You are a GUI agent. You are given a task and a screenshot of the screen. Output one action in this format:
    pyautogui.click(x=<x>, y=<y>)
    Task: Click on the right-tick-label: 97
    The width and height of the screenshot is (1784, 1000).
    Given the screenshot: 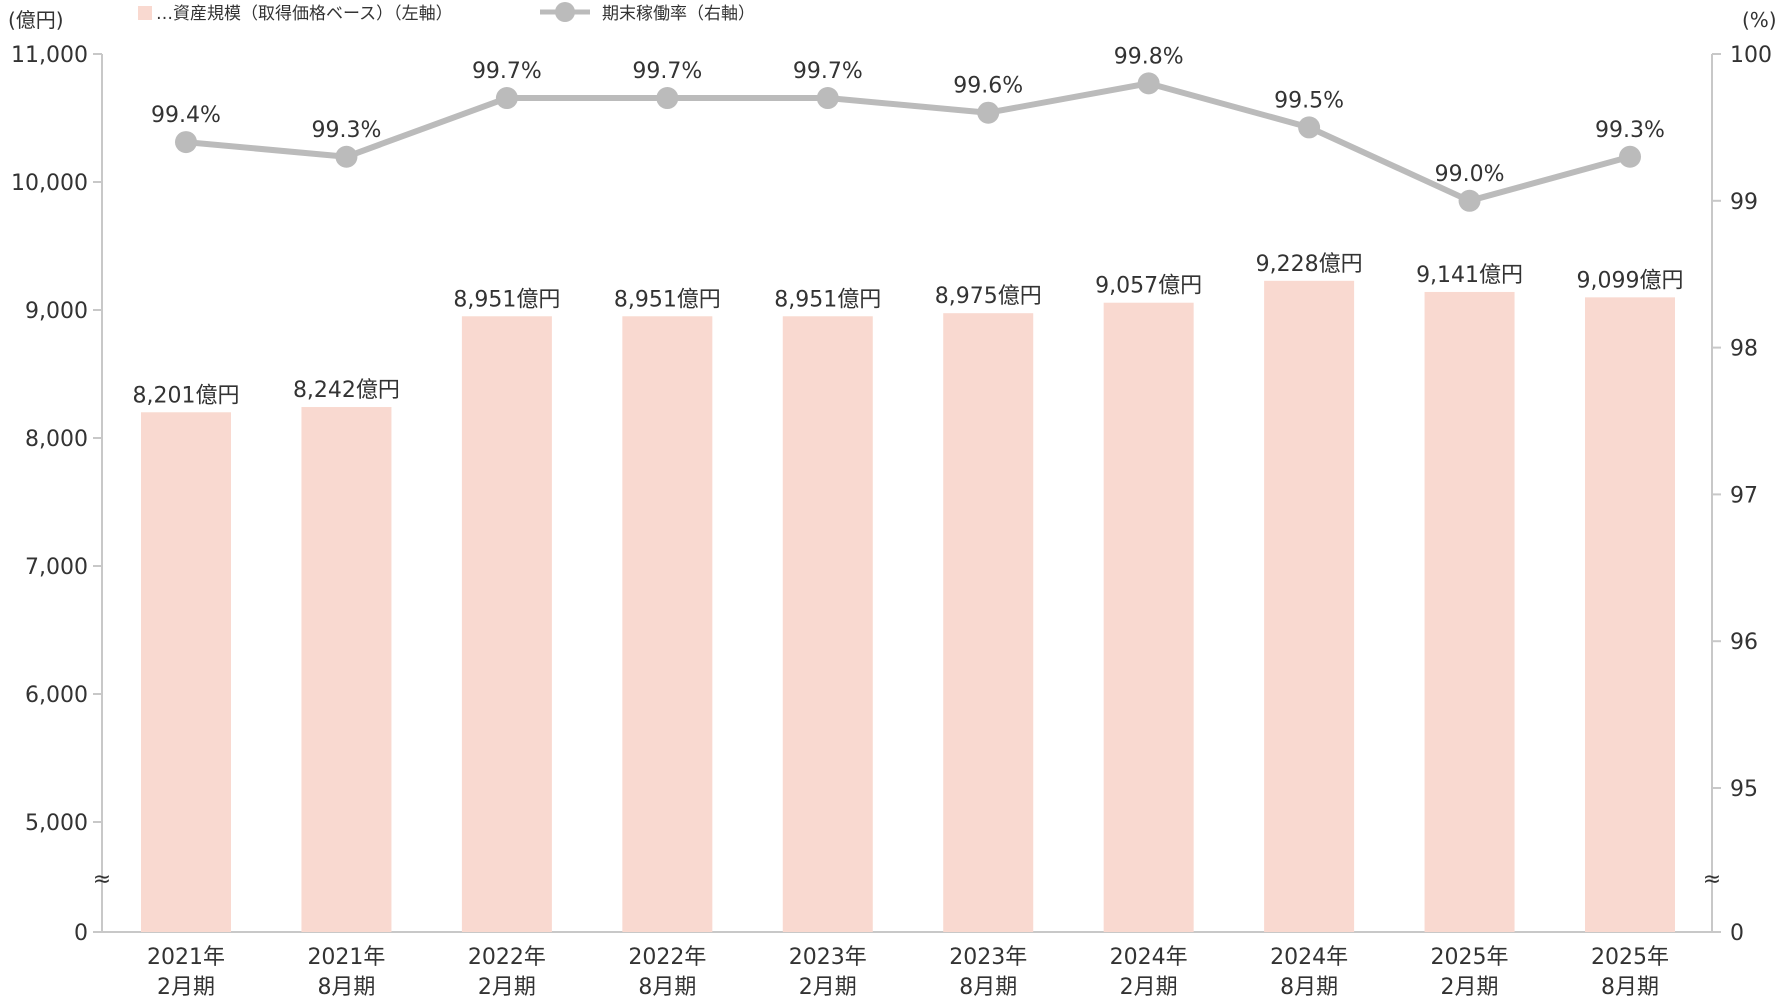 What is the action you would take?
    pyautogui.click(x=1744, y=495)
    